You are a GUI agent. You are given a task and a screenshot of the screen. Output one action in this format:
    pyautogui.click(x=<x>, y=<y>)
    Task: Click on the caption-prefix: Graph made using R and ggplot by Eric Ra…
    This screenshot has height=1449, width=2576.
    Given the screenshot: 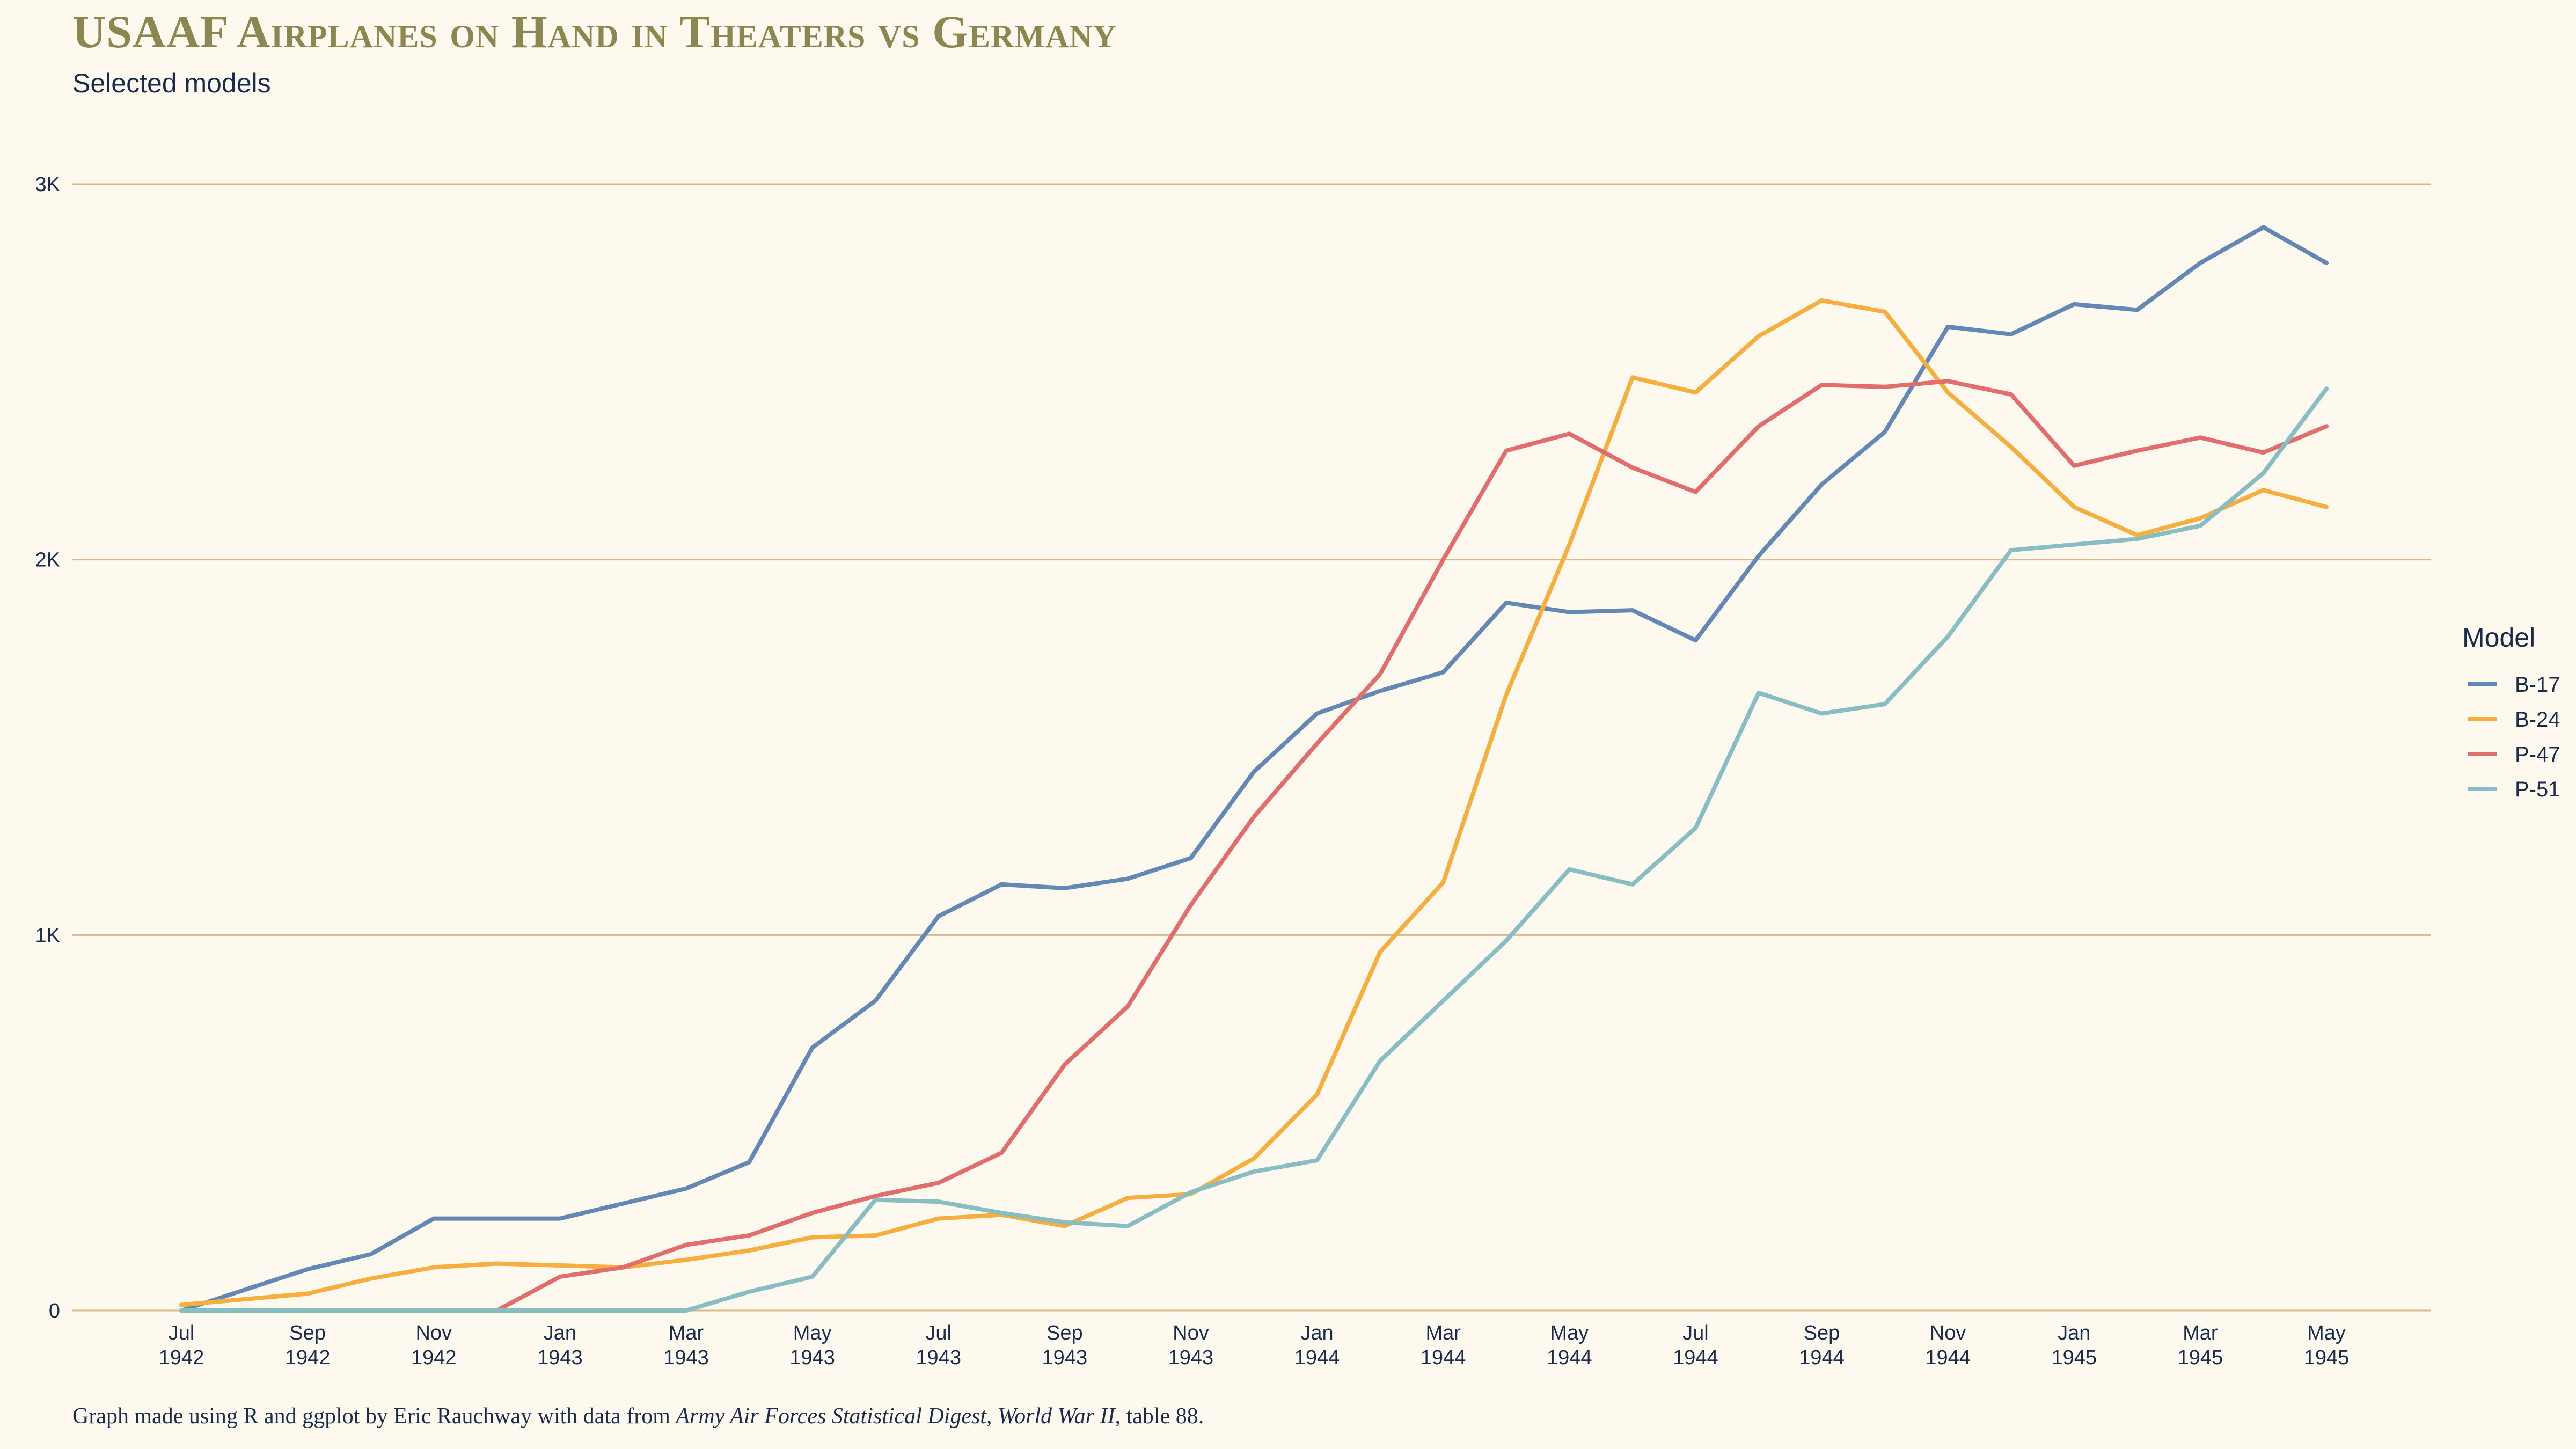 What is the action you would take?
    pyautogui.click(x=374, y=1416)
    